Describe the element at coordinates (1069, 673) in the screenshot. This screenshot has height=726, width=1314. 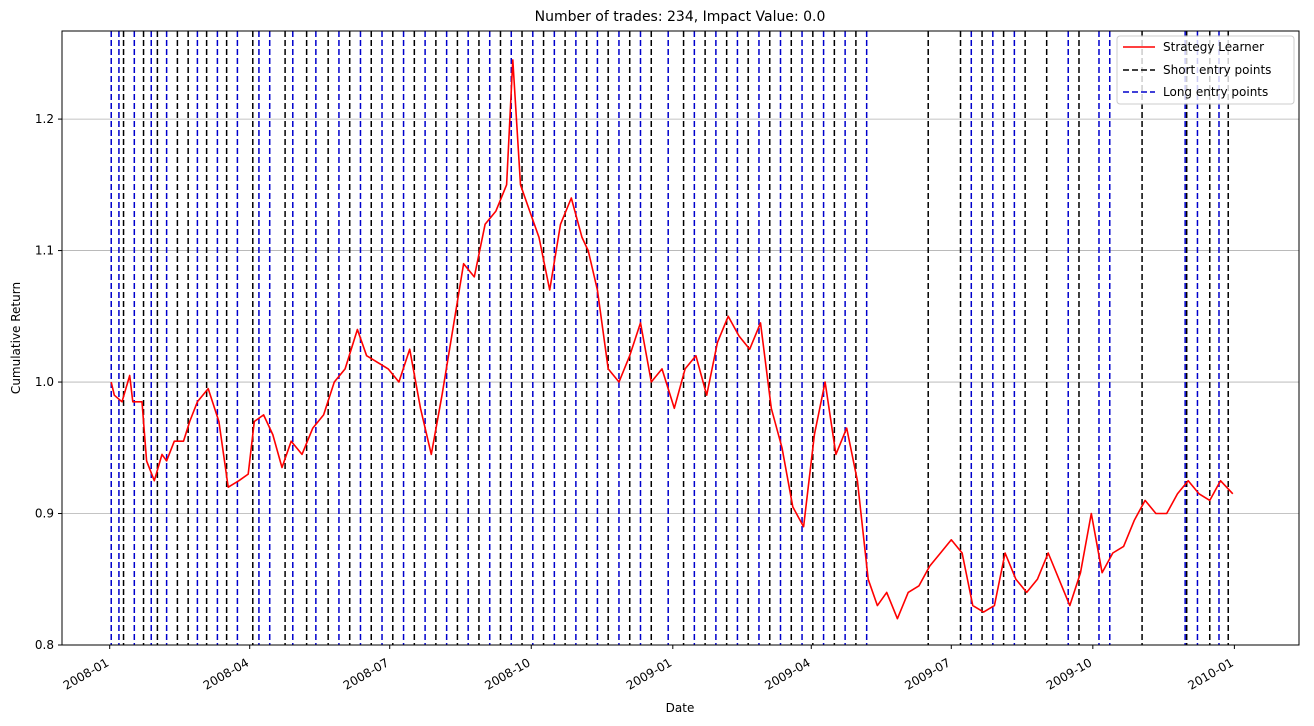
I see `x-tick-label: 2009-10` at that location.